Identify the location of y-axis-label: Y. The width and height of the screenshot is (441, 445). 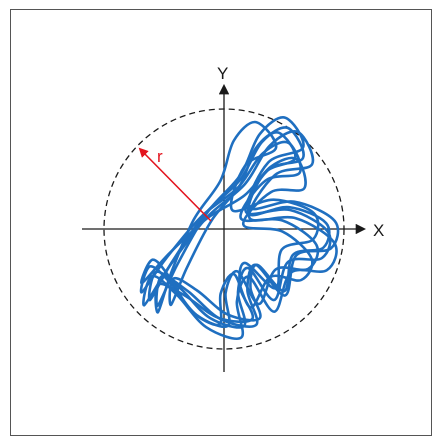
(222, 73).